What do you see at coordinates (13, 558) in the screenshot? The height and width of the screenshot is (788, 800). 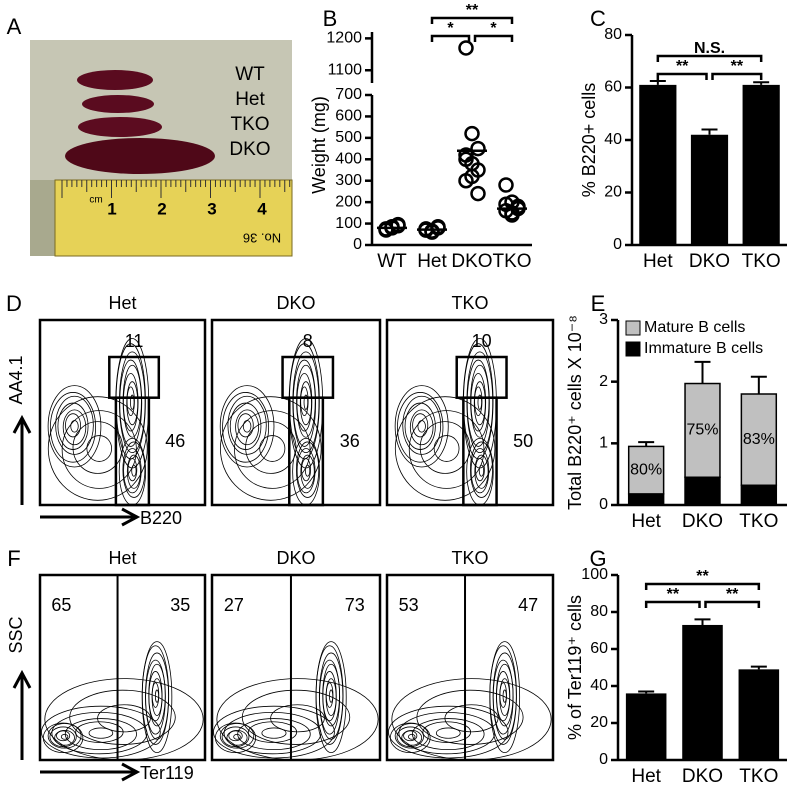 I see `panel-label: F` at bounding box center [13, 558].